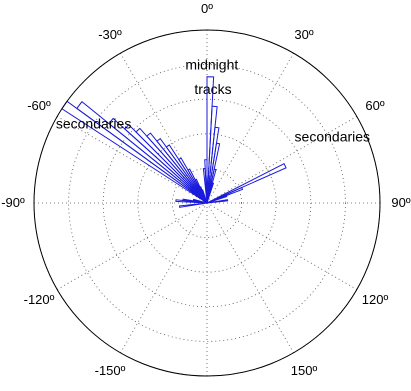 This screenshot has height=391, width=411. I want to click on angle-tick-label: -90º, so click(13, 202).